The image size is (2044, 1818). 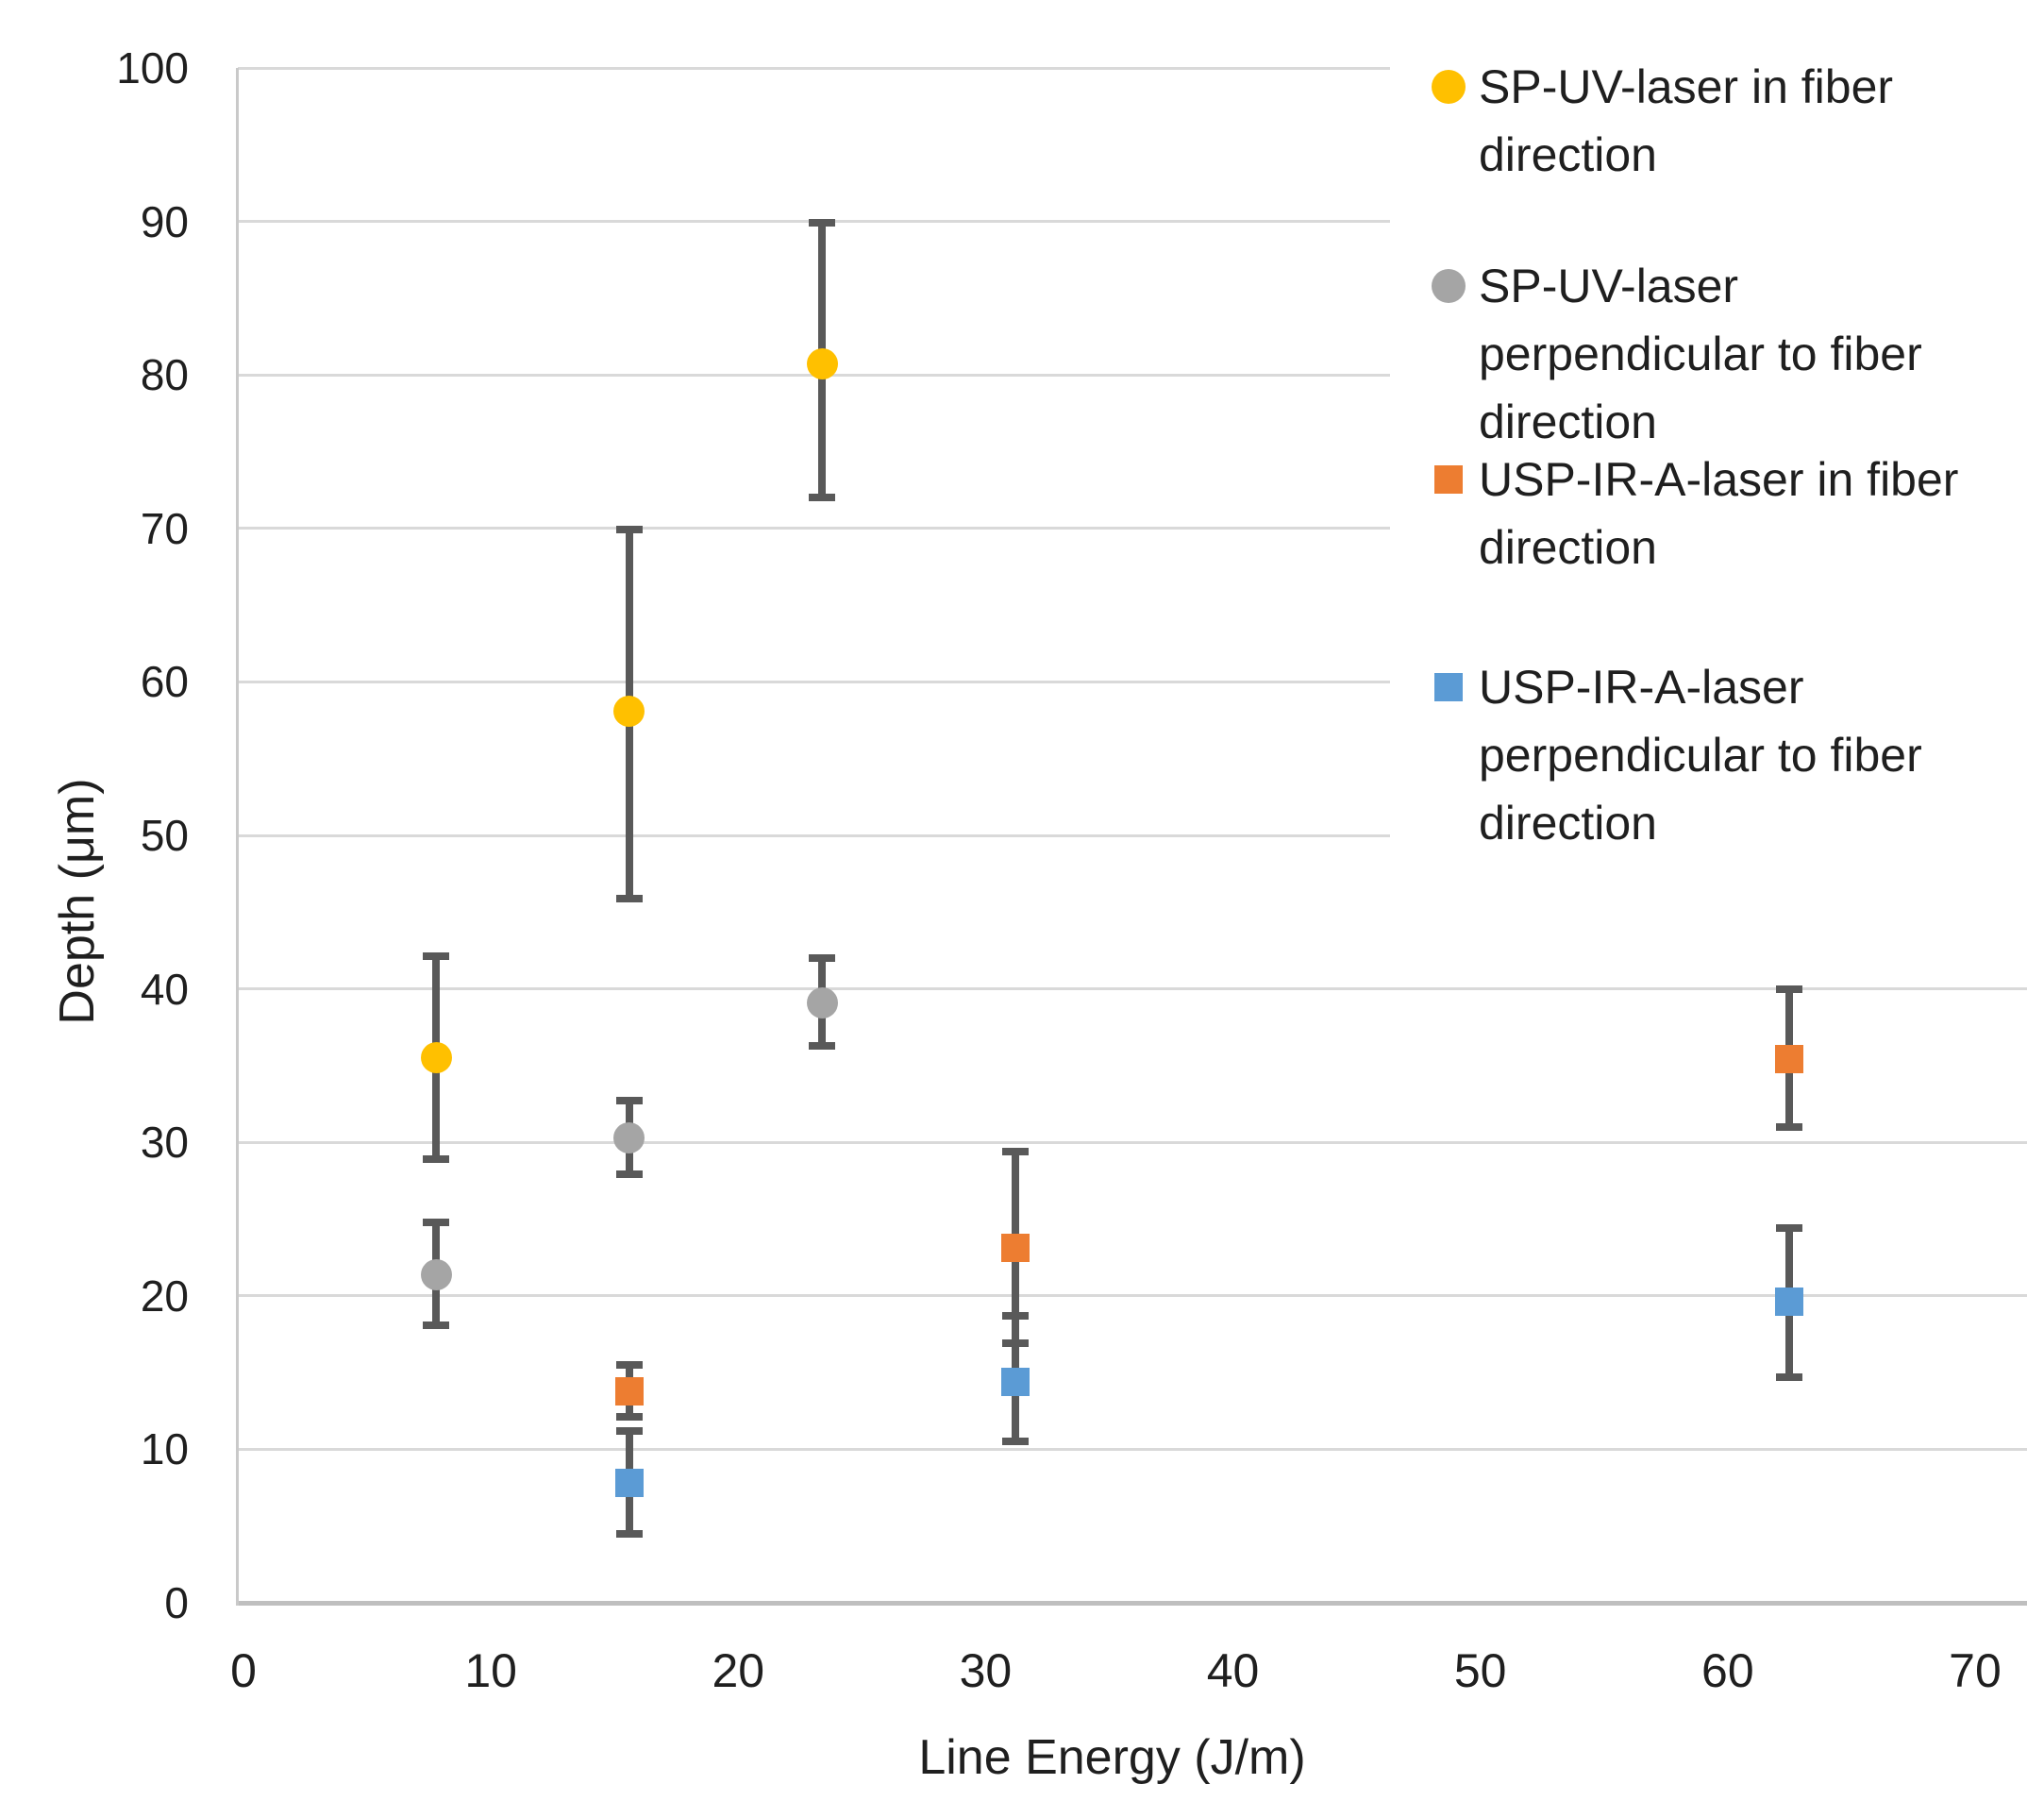 I want to click on y-tick-label-90: 90, so click(x=165, y=221).